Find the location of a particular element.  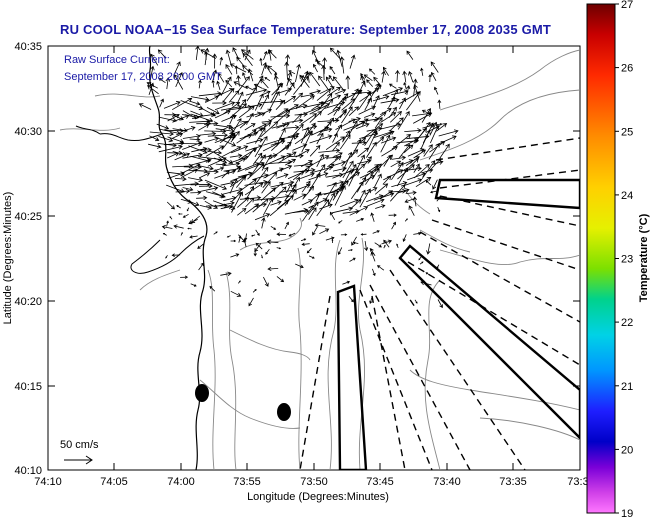

colorbar-tick-label: 23 is located at coordinates (627, 260).